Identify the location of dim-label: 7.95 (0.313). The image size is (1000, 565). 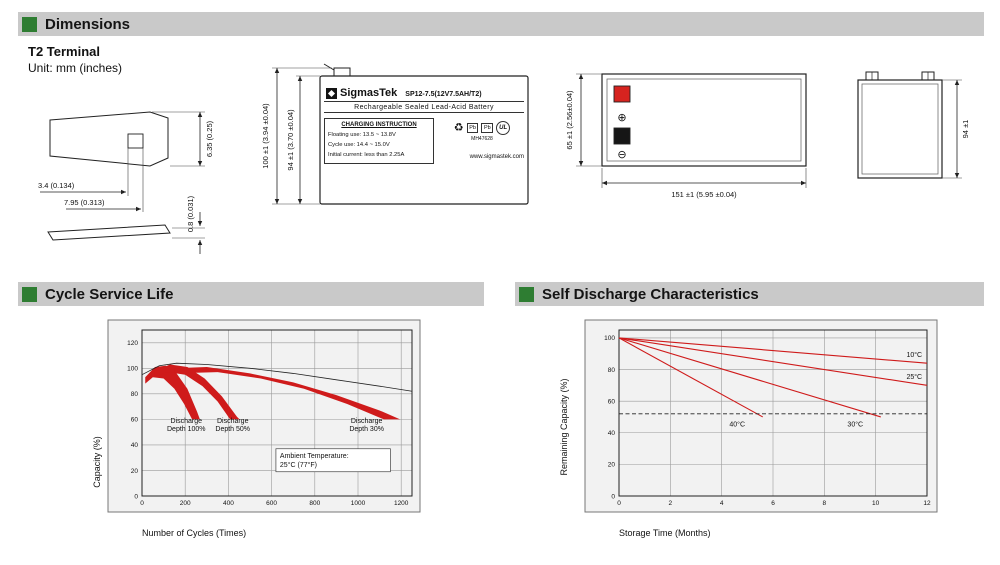
(84, 202).